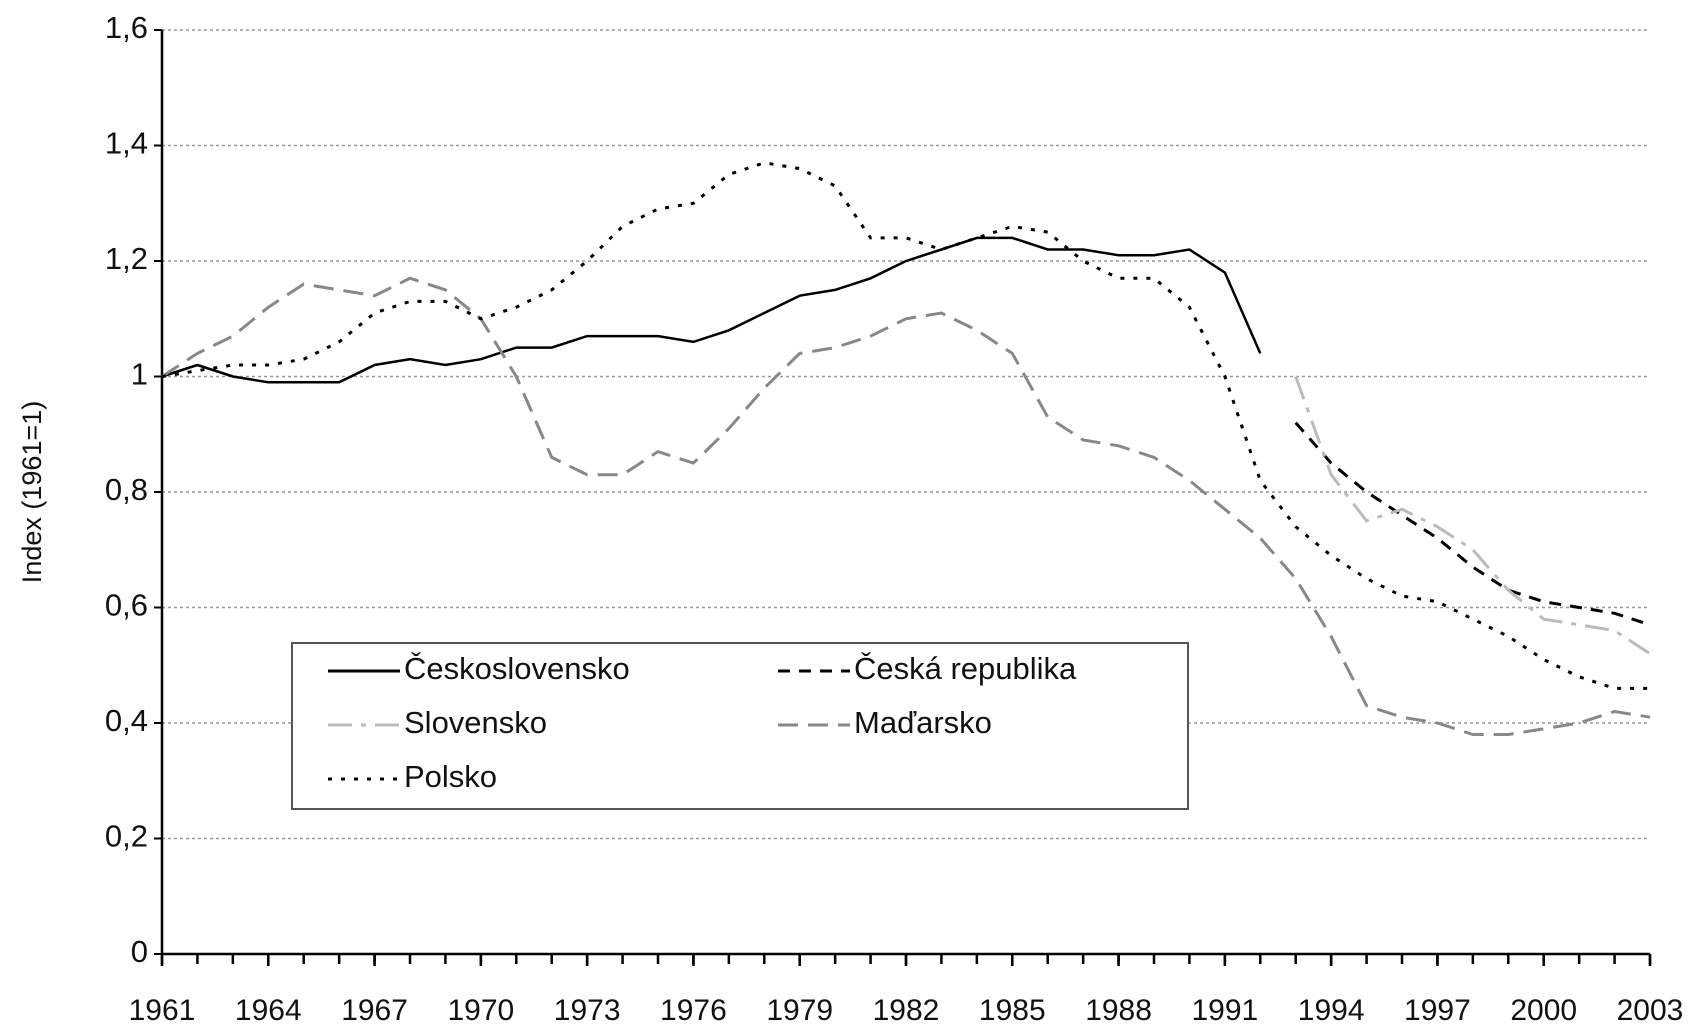 The width and height of the screenshot is (1696, 1035). What do you see at coordinates (374, 1010) in the screenshot?
I see `x-tick-label: 1967` at bounding box center [374, 1010].